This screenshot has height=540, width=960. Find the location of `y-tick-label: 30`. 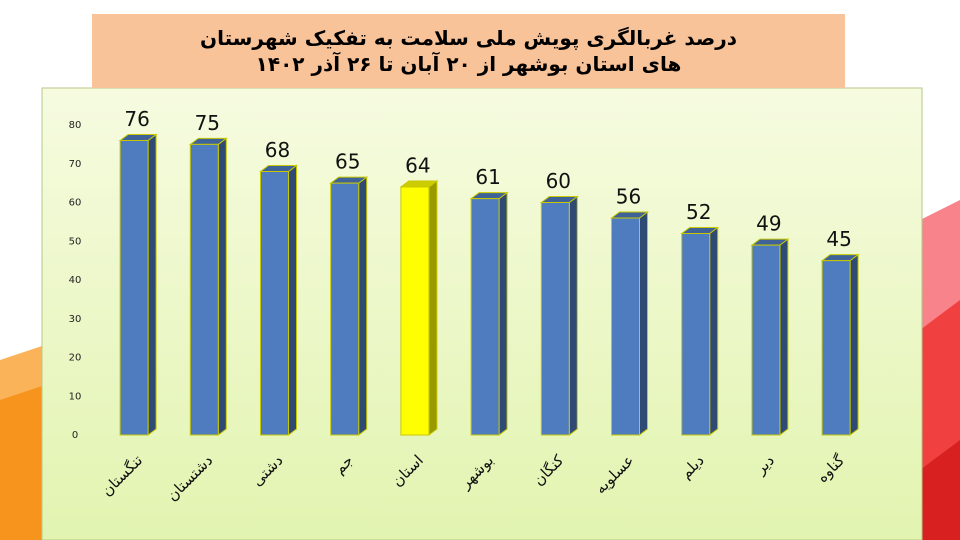

y-tick-label: 30 is located at coordinates (75, 319).